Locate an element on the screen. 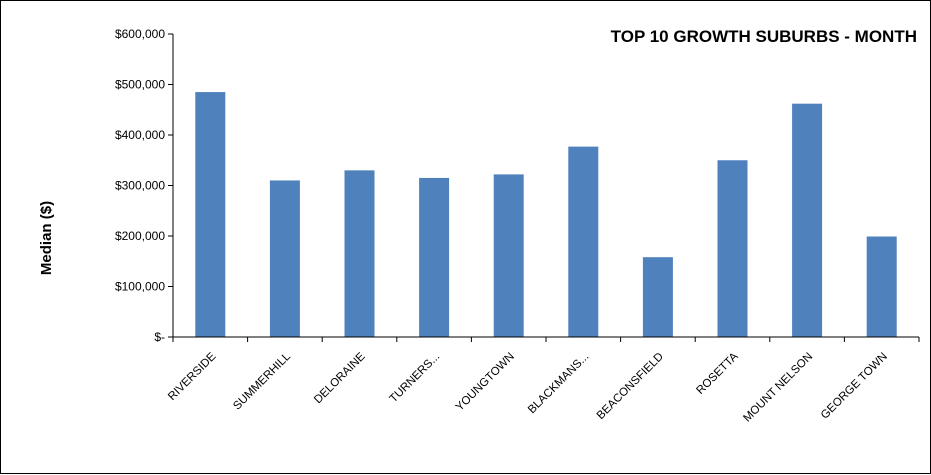  x-tick-label: YOUNGTOWN is located at coordinates (485, 382).